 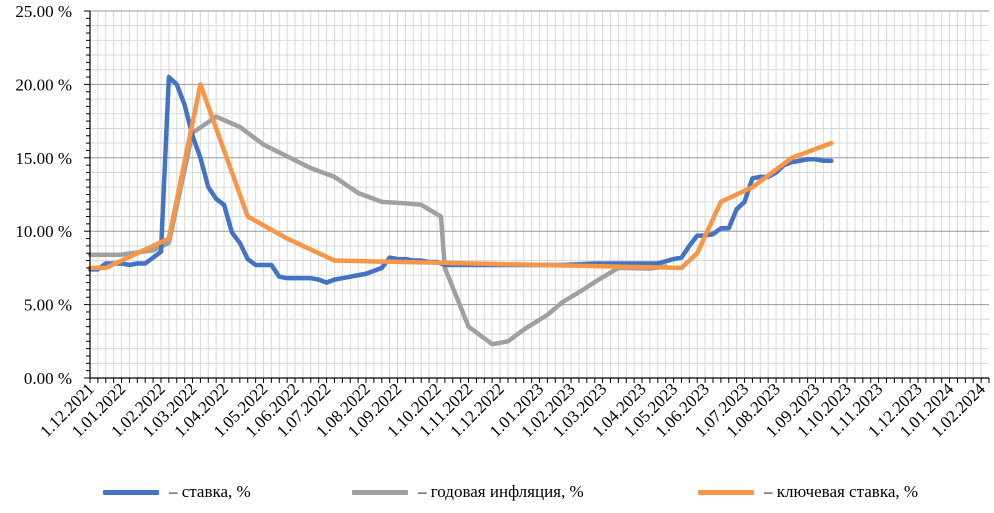 What do you see at coordinates (43, 231) in the screenshot?
I see `y-tick-label: 10.00 %` at bounding box center [43, 231].